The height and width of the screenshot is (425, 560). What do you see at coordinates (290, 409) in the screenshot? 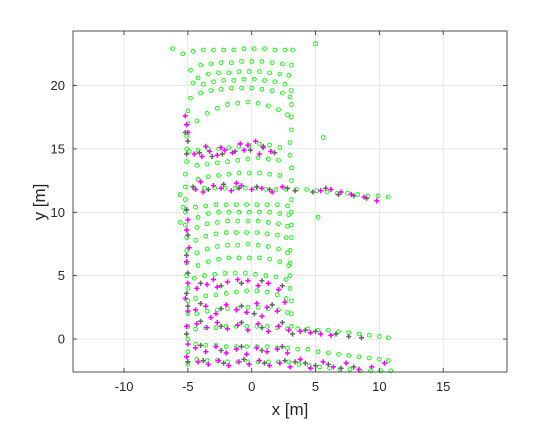
I see `x-axis-label: x [m]` at bounding box center [290, 409].